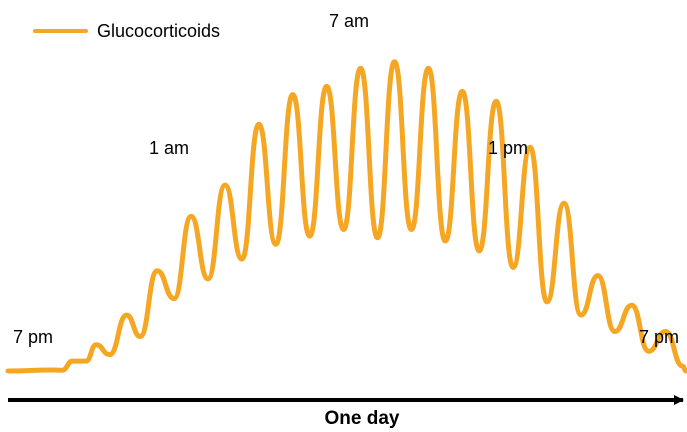 The image size is (687, 432). I want to click on annotation-7pm-end: 7 pm, so click(659, 337).